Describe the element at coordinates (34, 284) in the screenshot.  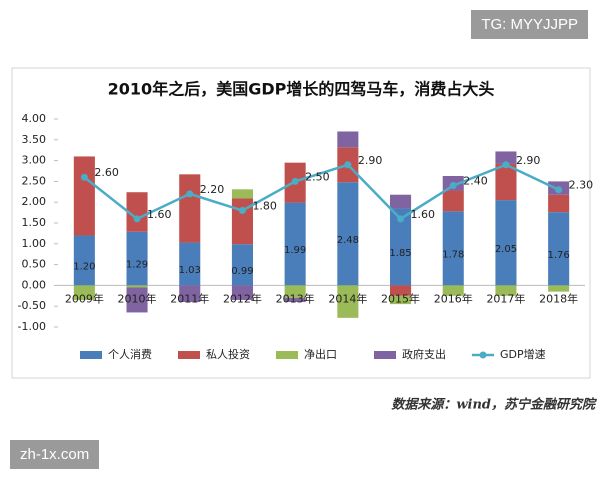
I see `y-tick-label: 0.00` at that location.